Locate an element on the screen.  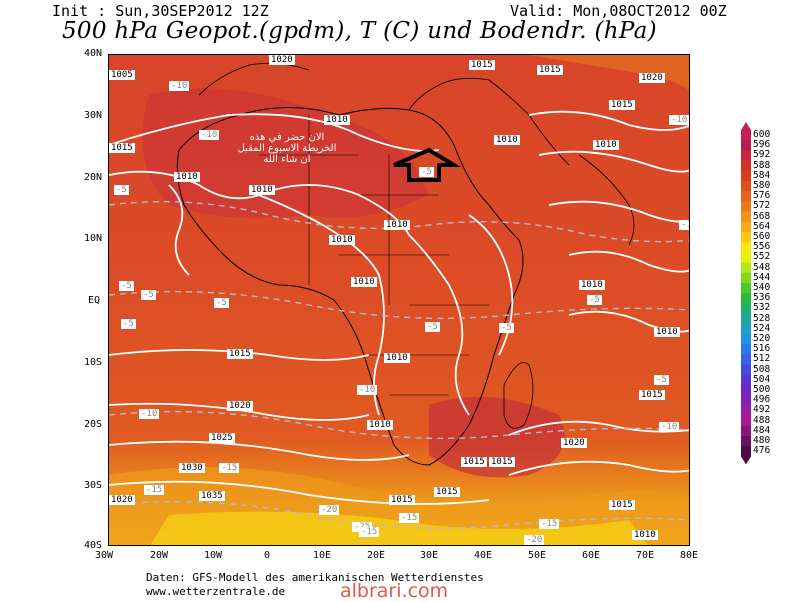
lat-label-40s: 40S is located at coordinates (93, 545).